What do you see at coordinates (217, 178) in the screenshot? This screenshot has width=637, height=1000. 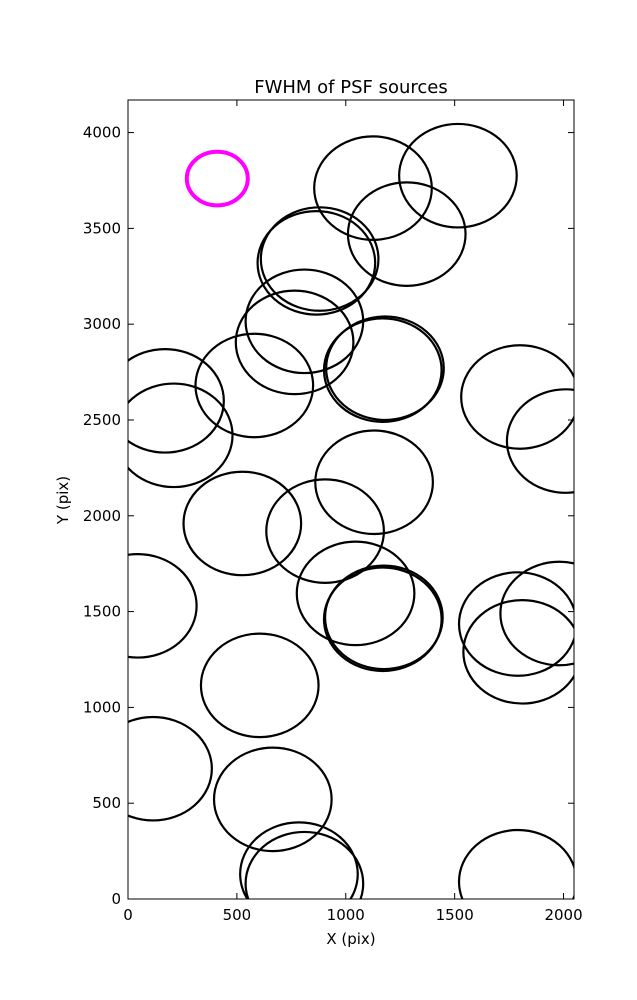 I see `reference-circle` at bounding box center [217, 178].